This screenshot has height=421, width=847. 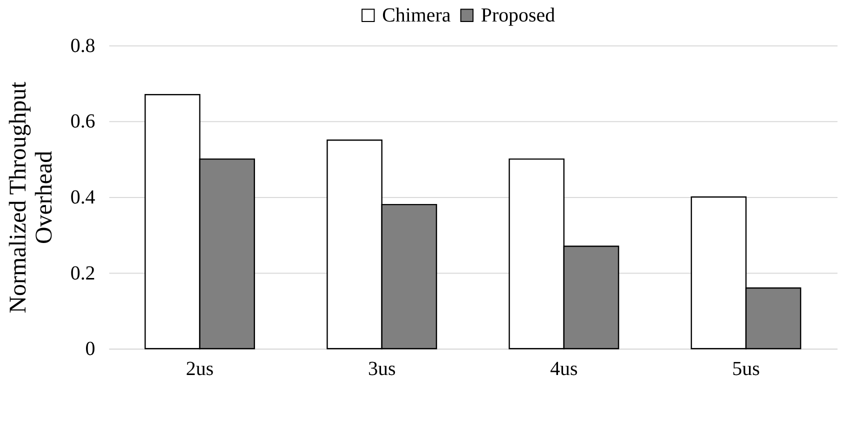 What do you see at coordinates (83, 273) in the screenshot?
I see `y-tick-label: 0.2` at bounding box center [83, 273].